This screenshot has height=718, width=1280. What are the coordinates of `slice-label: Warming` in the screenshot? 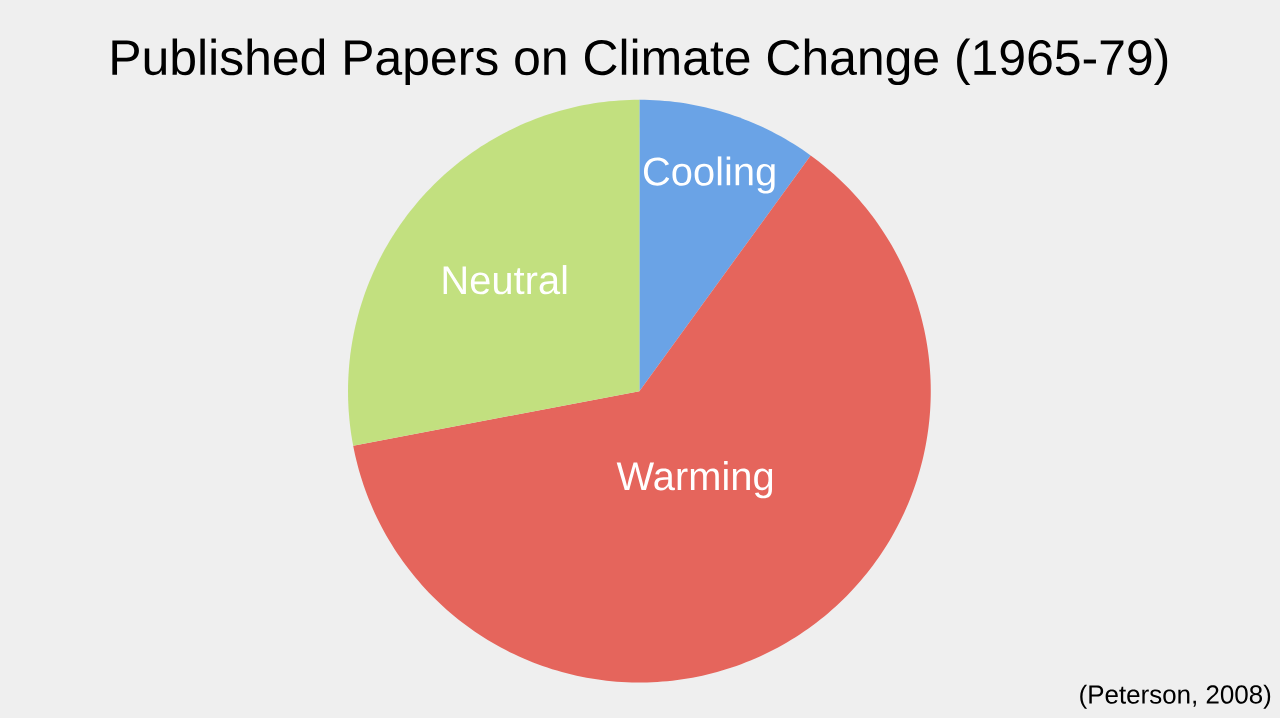 It's located at (694, 479).